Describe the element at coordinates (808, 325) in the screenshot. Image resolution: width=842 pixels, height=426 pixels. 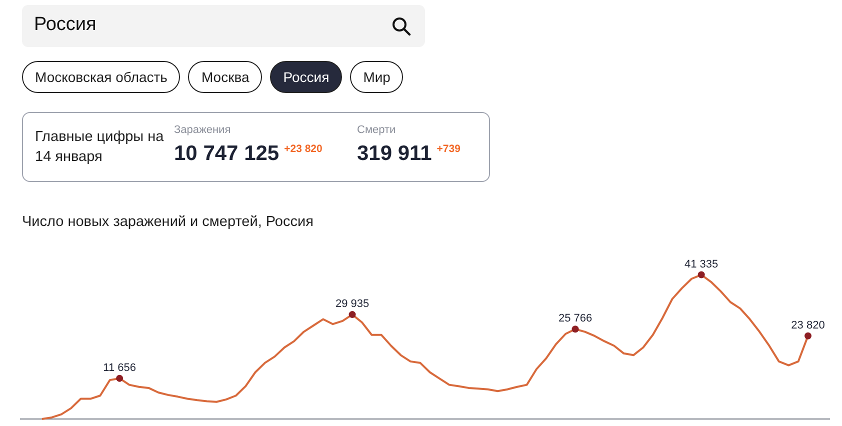
I see `data-label: 23 820` at that location.